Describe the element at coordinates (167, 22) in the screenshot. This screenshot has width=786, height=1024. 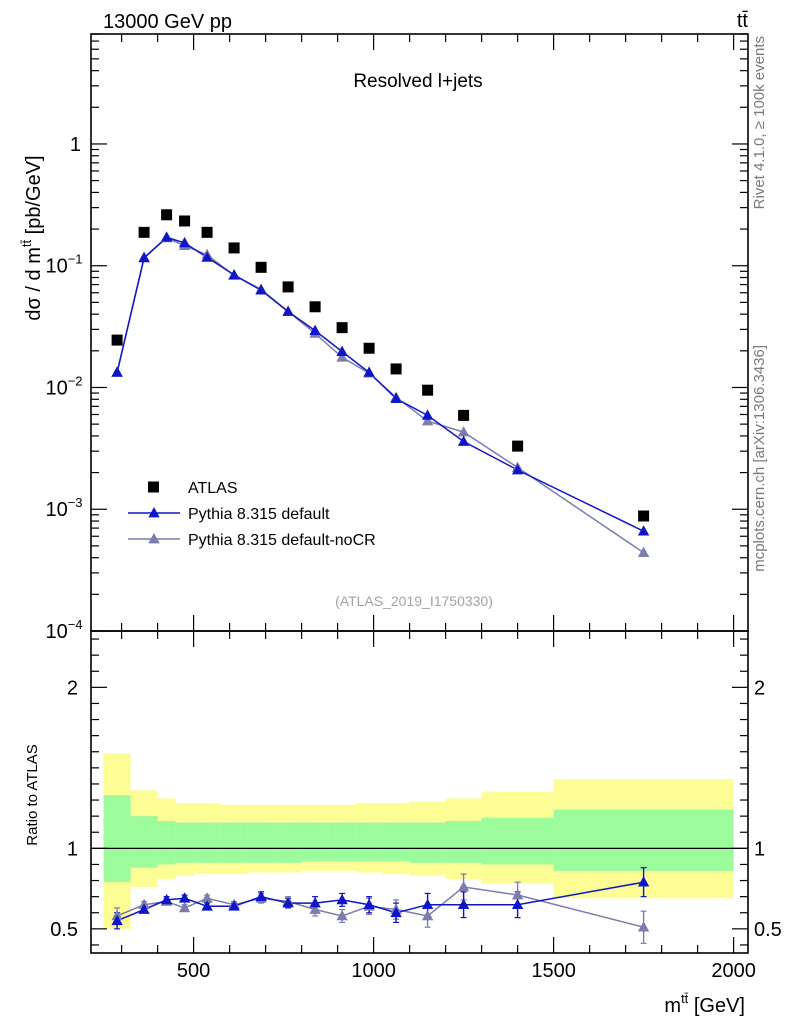
I see `energy-label: 13000 GeV pp` at that location.